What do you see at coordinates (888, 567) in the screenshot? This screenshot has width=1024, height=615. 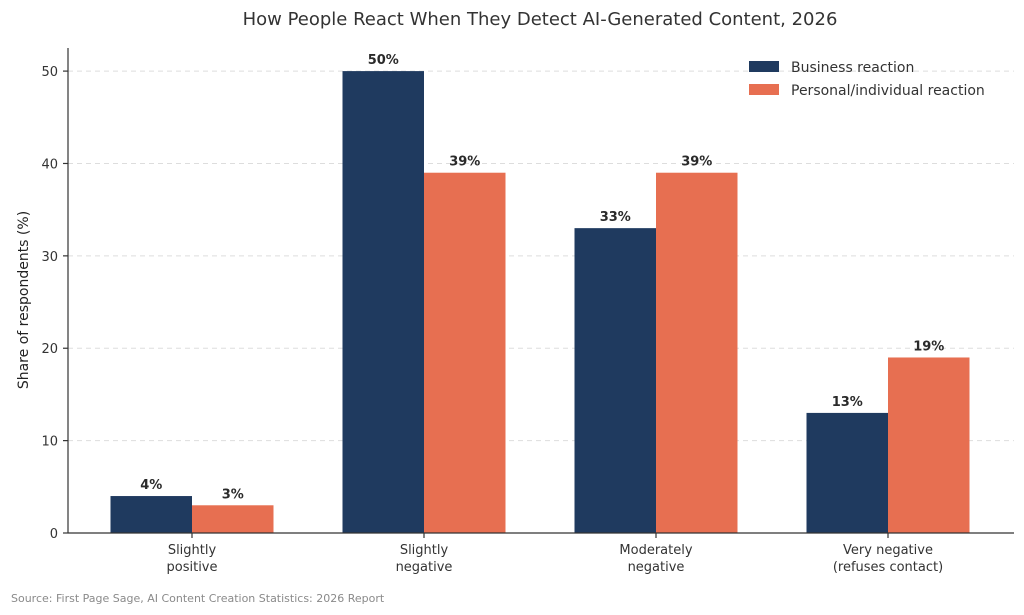 I see `x-tick-label: (refuses contact)` at bounding box center [888, 567].